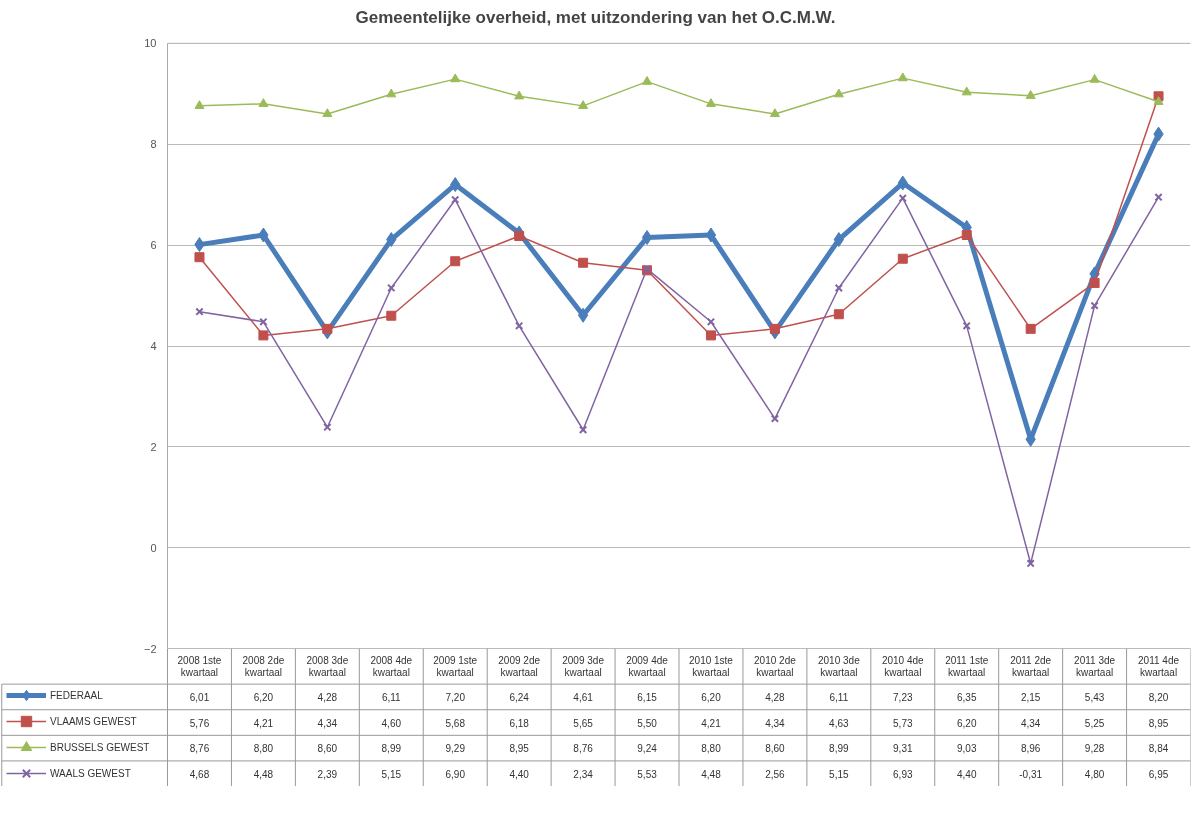  Describe the element at coordinates (647, 723) in the screenshot. I see `data-label: 5,50` at that location.